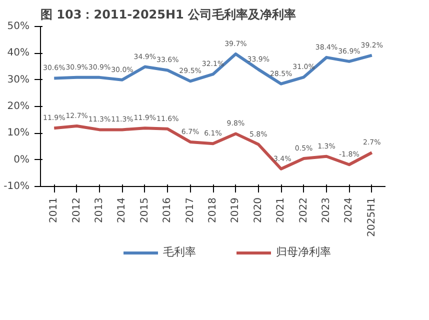 This screenshot has height=320, width=429. I want to click on legend-label: 毛利率, so click(179, 252).